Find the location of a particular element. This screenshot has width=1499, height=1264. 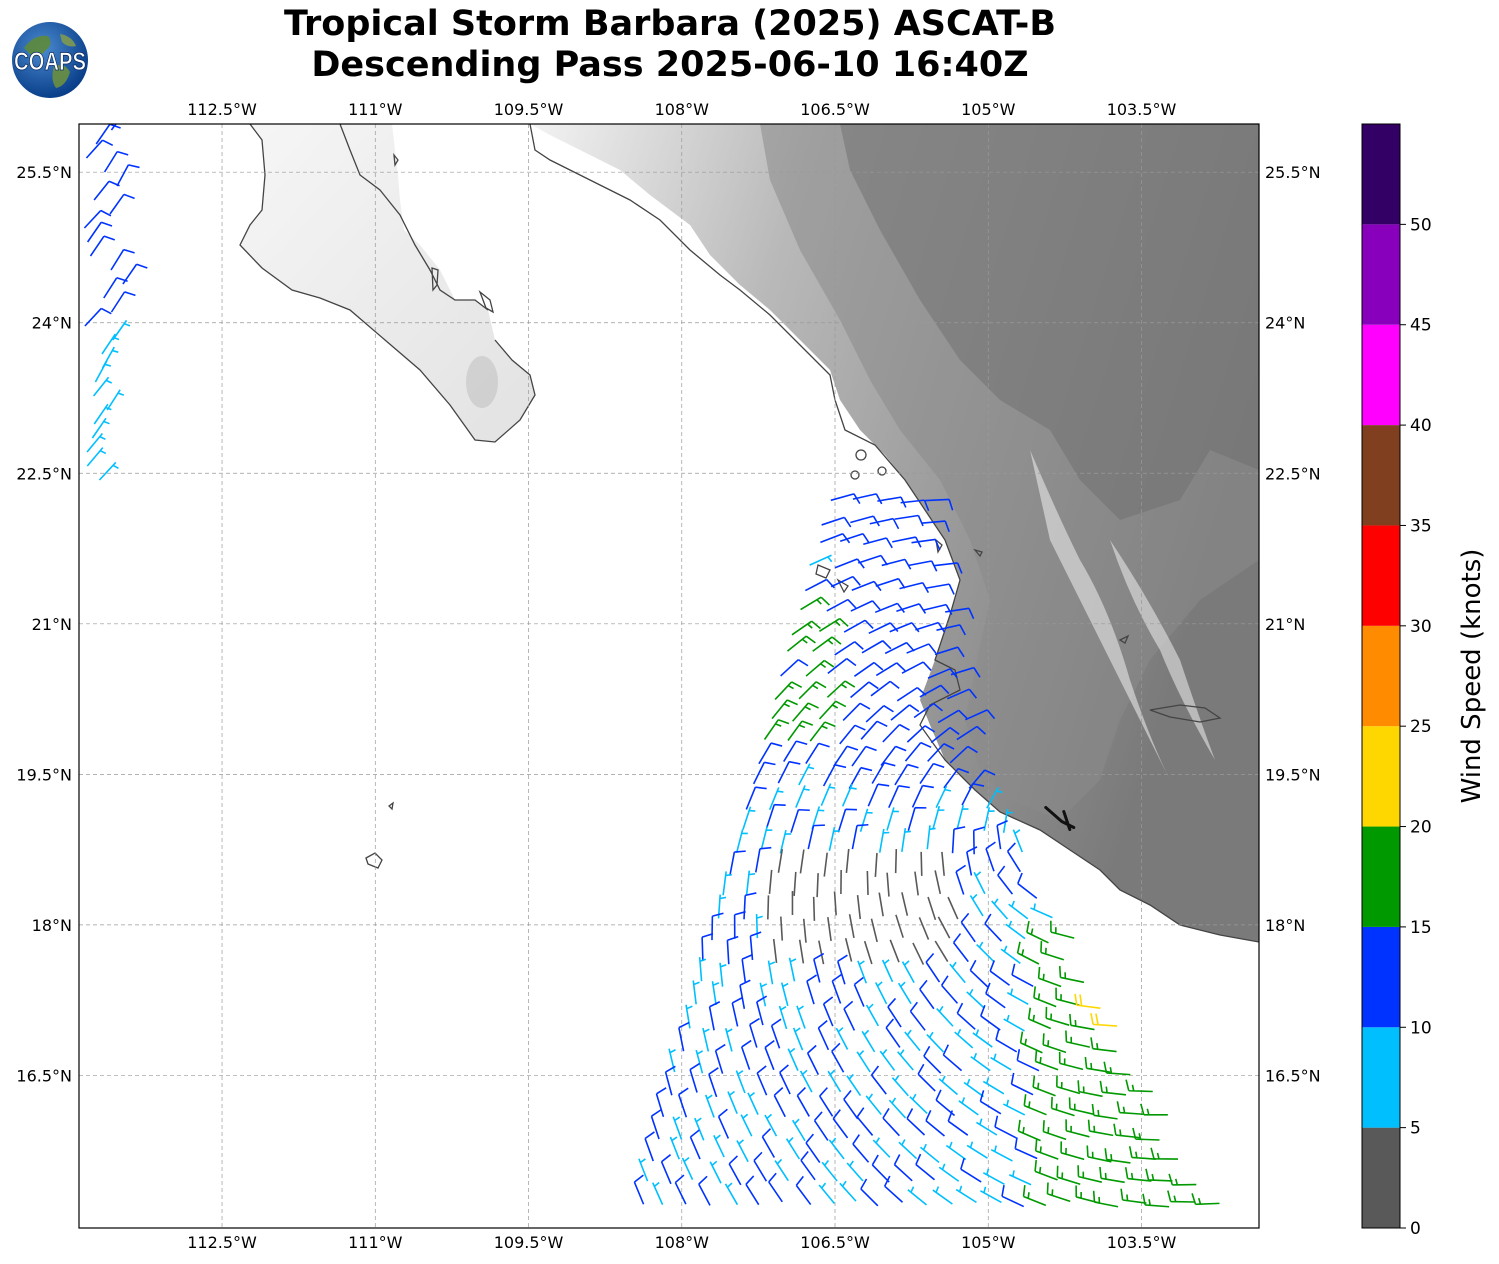

colorbar-tick-label: 25 is located at coordinates (1421, 727).